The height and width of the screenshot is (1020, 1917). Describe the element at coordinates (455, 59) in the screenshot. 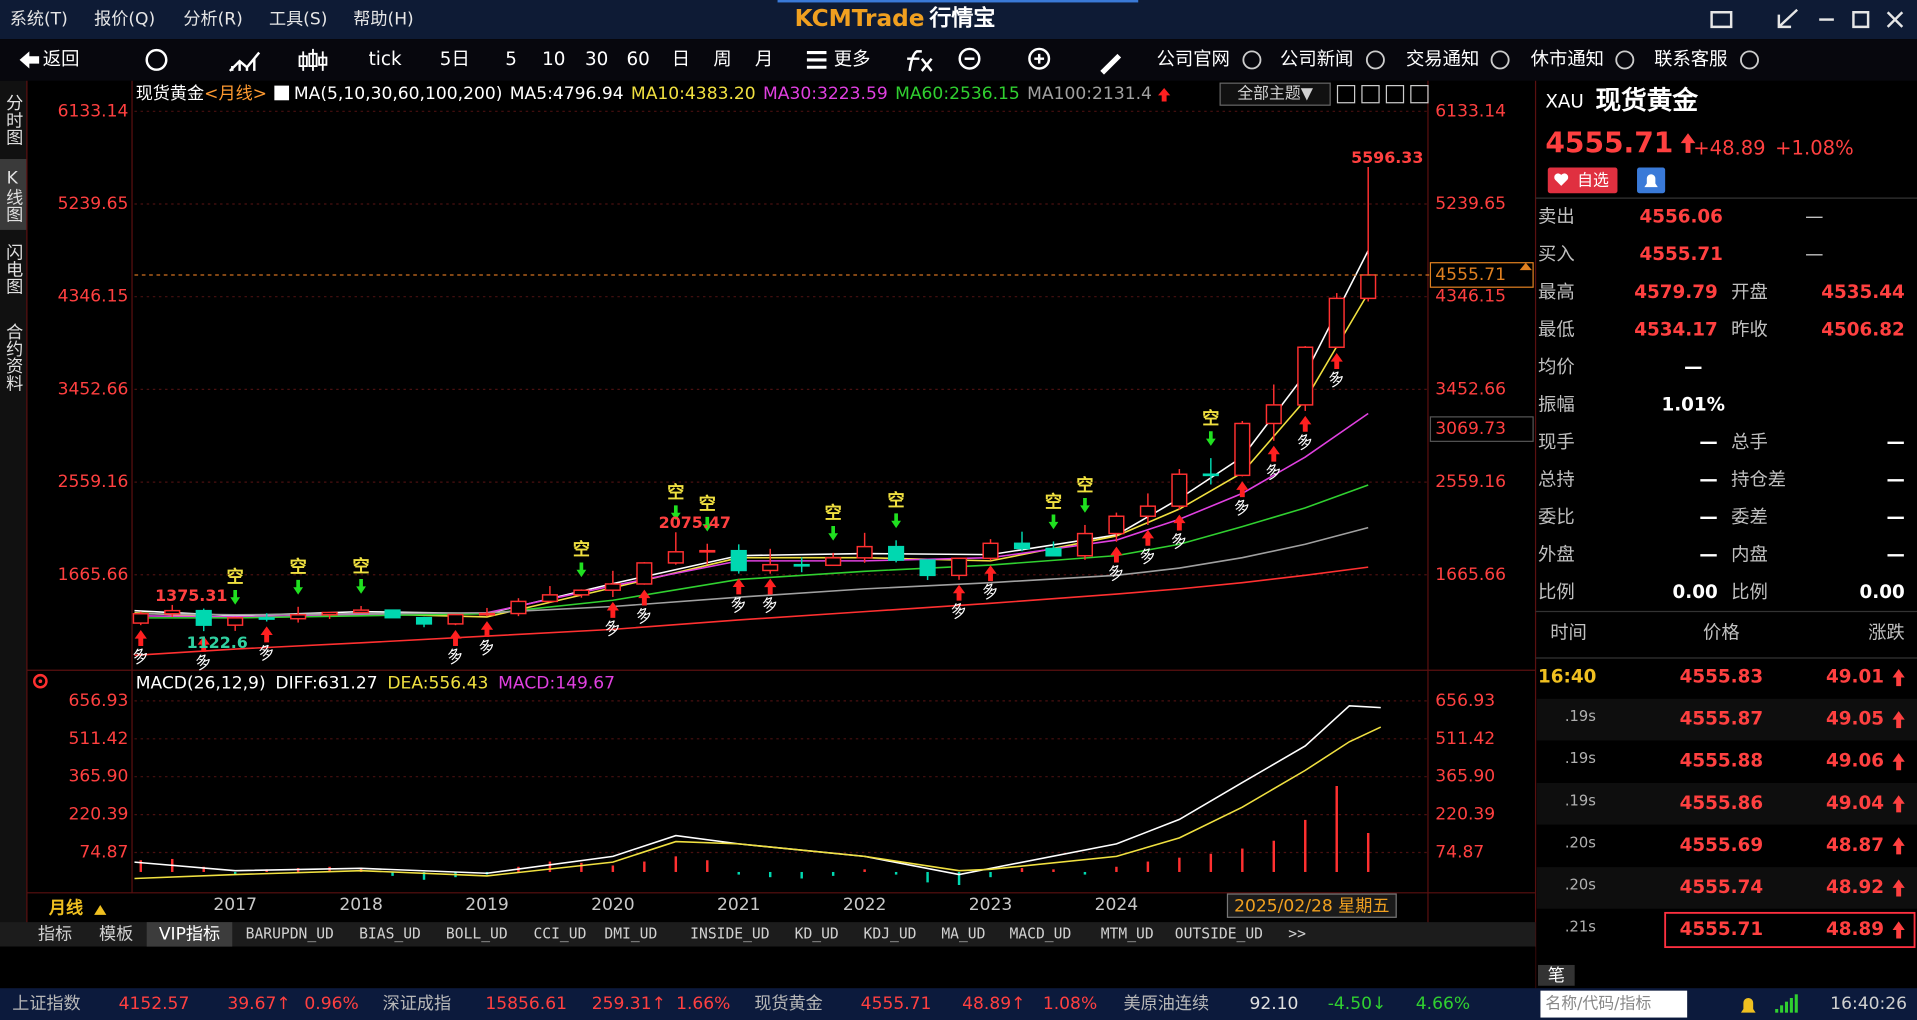

I see `toolbar-button: 5日` at that location.